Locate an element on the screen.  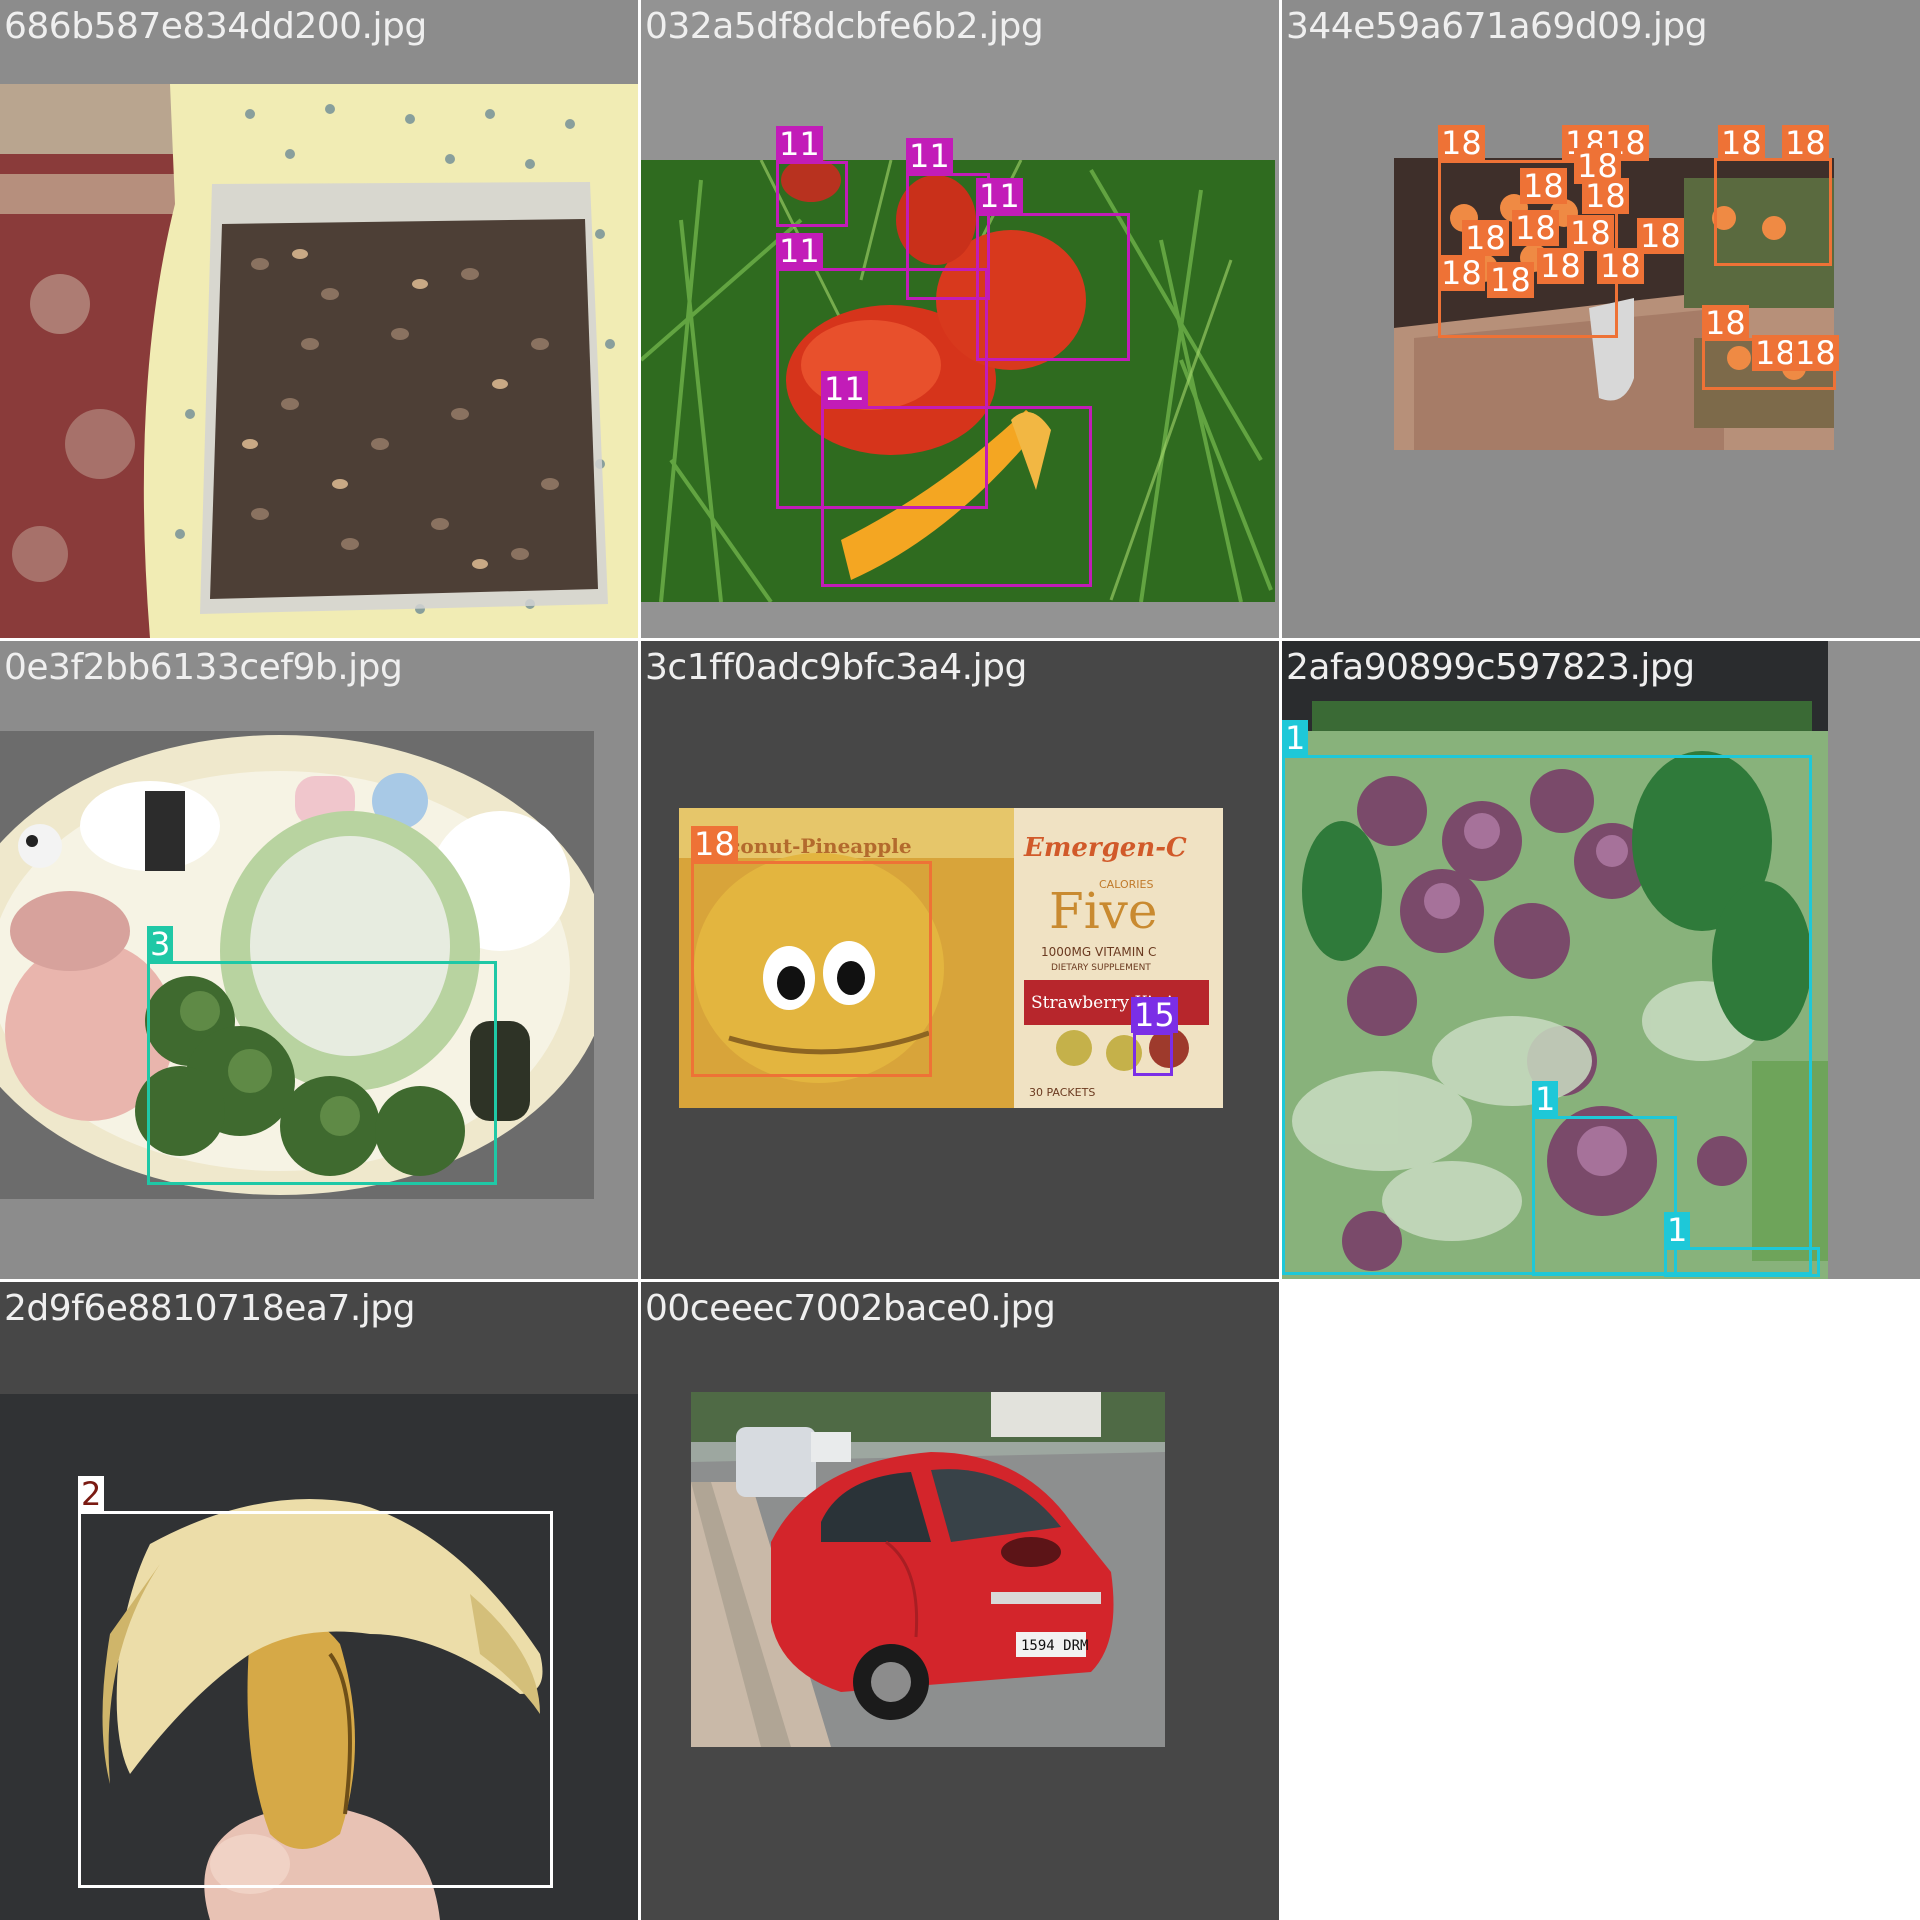
mosaic-tile: 0e3f2bb6133cef9b.jpg is located at coordinates (319, 960).